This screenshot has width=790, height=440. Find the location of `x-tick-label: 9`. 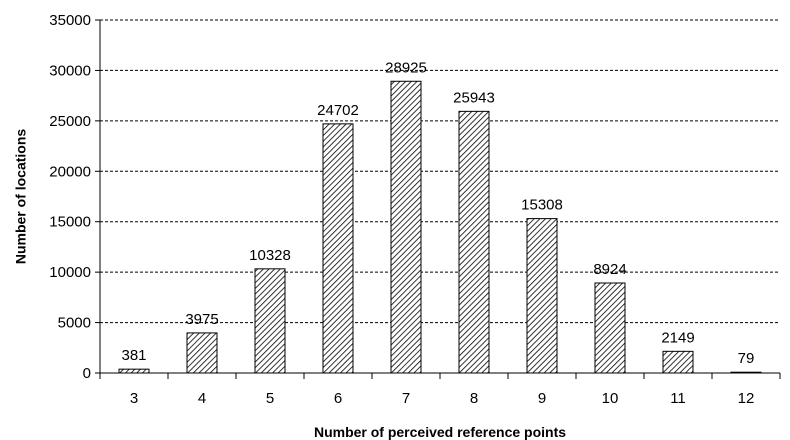

x-tick-label: 9 is located at coordinates (542, 398).